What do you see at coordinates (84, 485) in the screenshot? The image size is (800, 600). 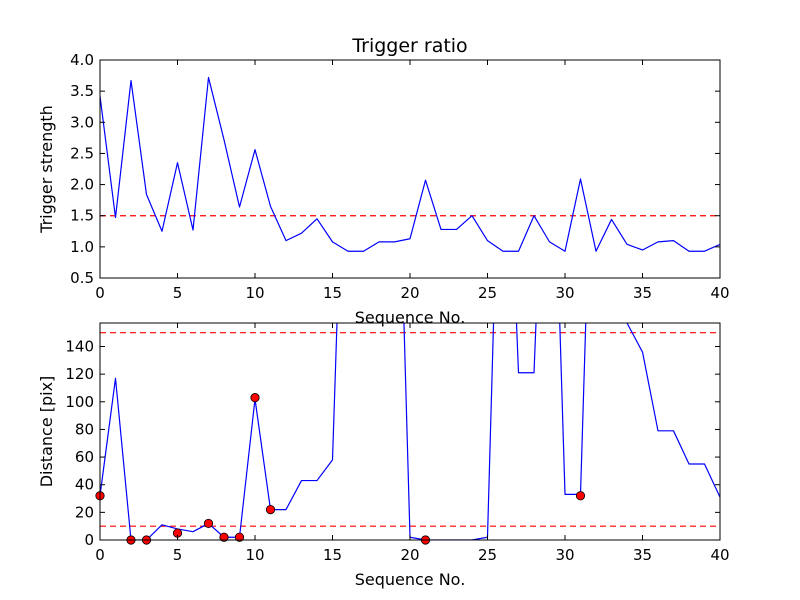 I see `y-tick-label: 40` at bounding box center [84, 485].